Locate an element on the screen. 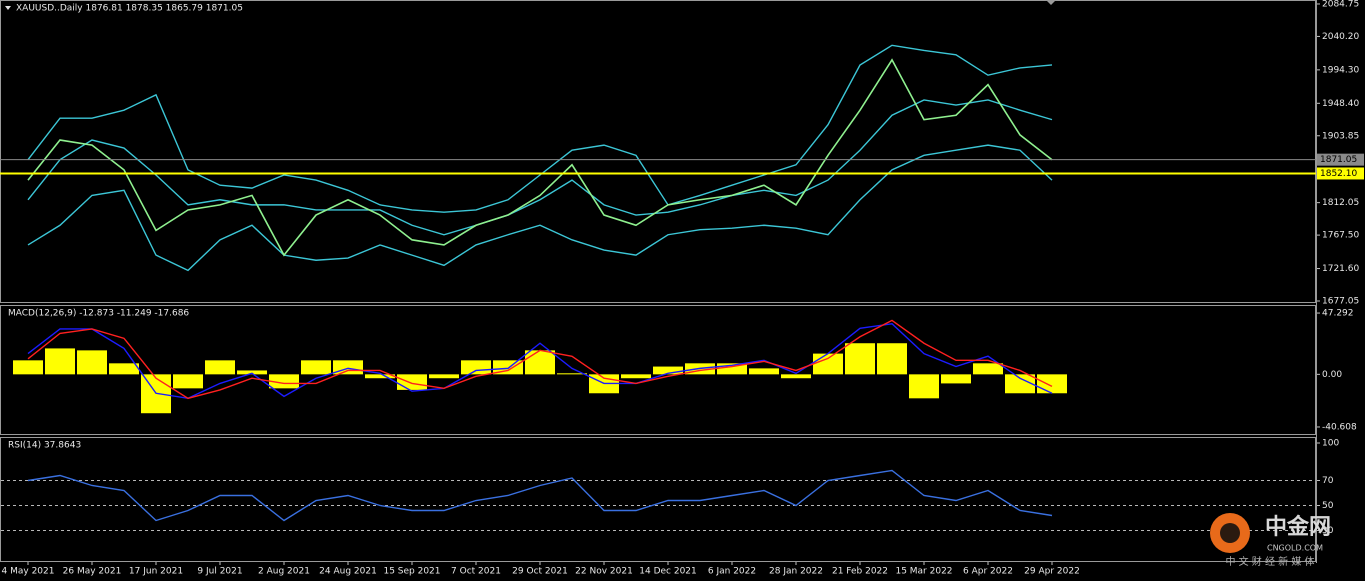 The height and width of the screenshot is (581, 1365). x-tick-label: 22 Nov 2021 is located at coordinates (604, 572).